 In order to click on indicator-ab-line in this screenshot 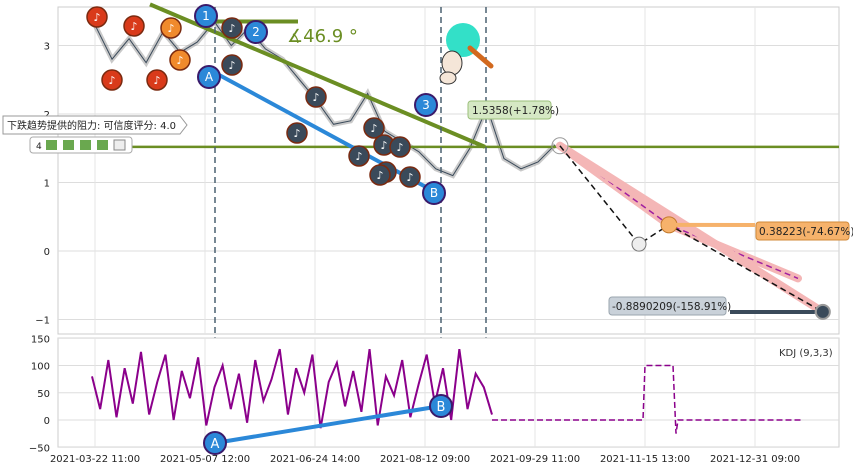, I will do `click(328, 424)`.